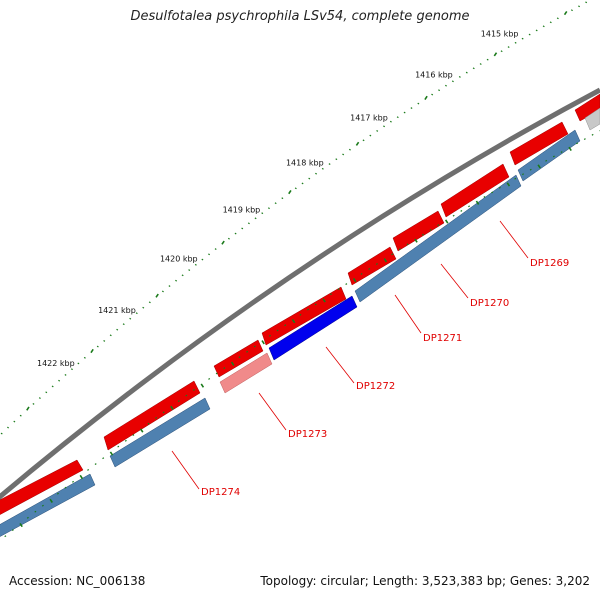  What do you see at coordinates (307, 434) in the screenshot?
I see `gene-label: DP1273` at bounding box center [307, 434].